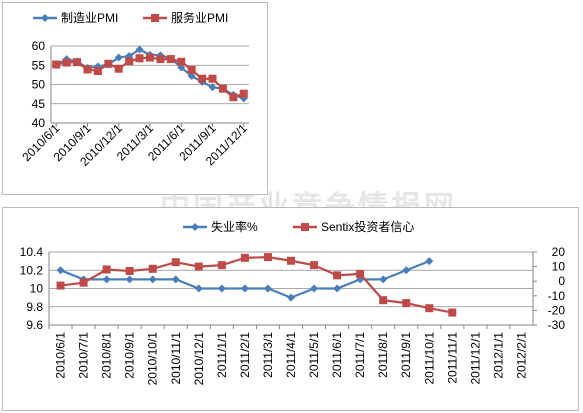 The image size is (583, 413). Describe the element at coordinates (360, 355) in the screenshot. I see `x-tick-label: 2011/7/1` at that location.